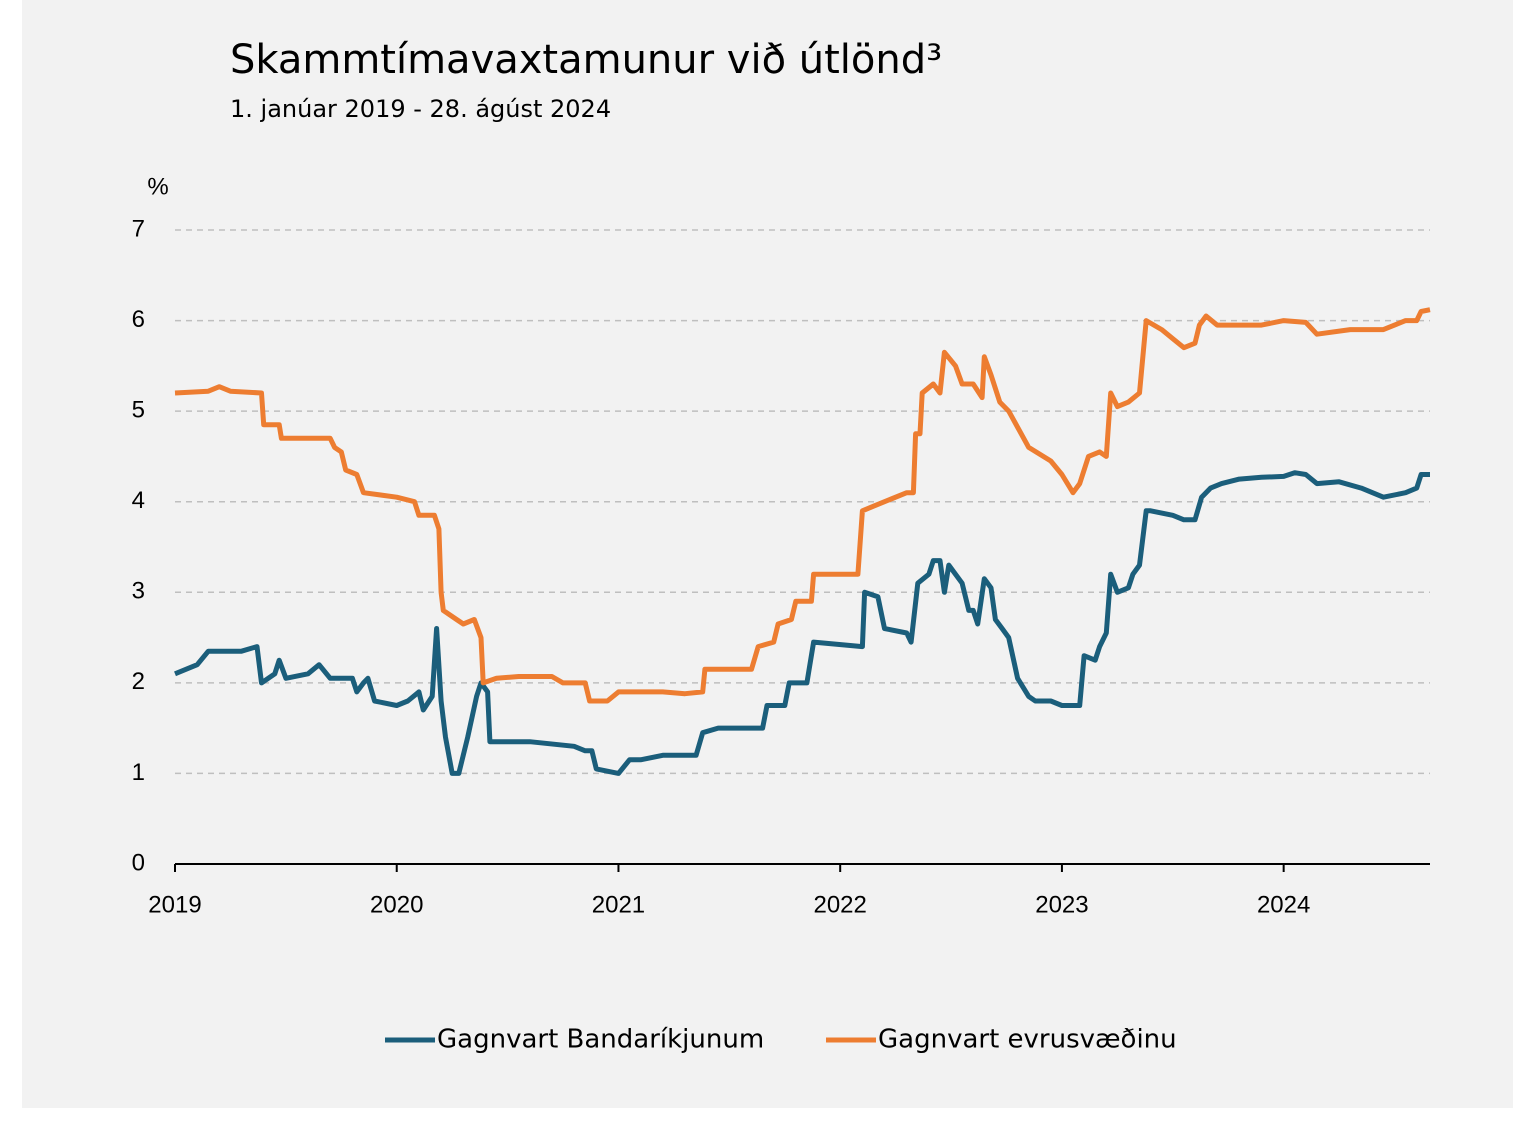 This screenshot has width=1513, height=1137. What do you see at coordinates (138, 591) in the screenshot?
I see `y-tick-label: 3` at bounding box center [138, 591].